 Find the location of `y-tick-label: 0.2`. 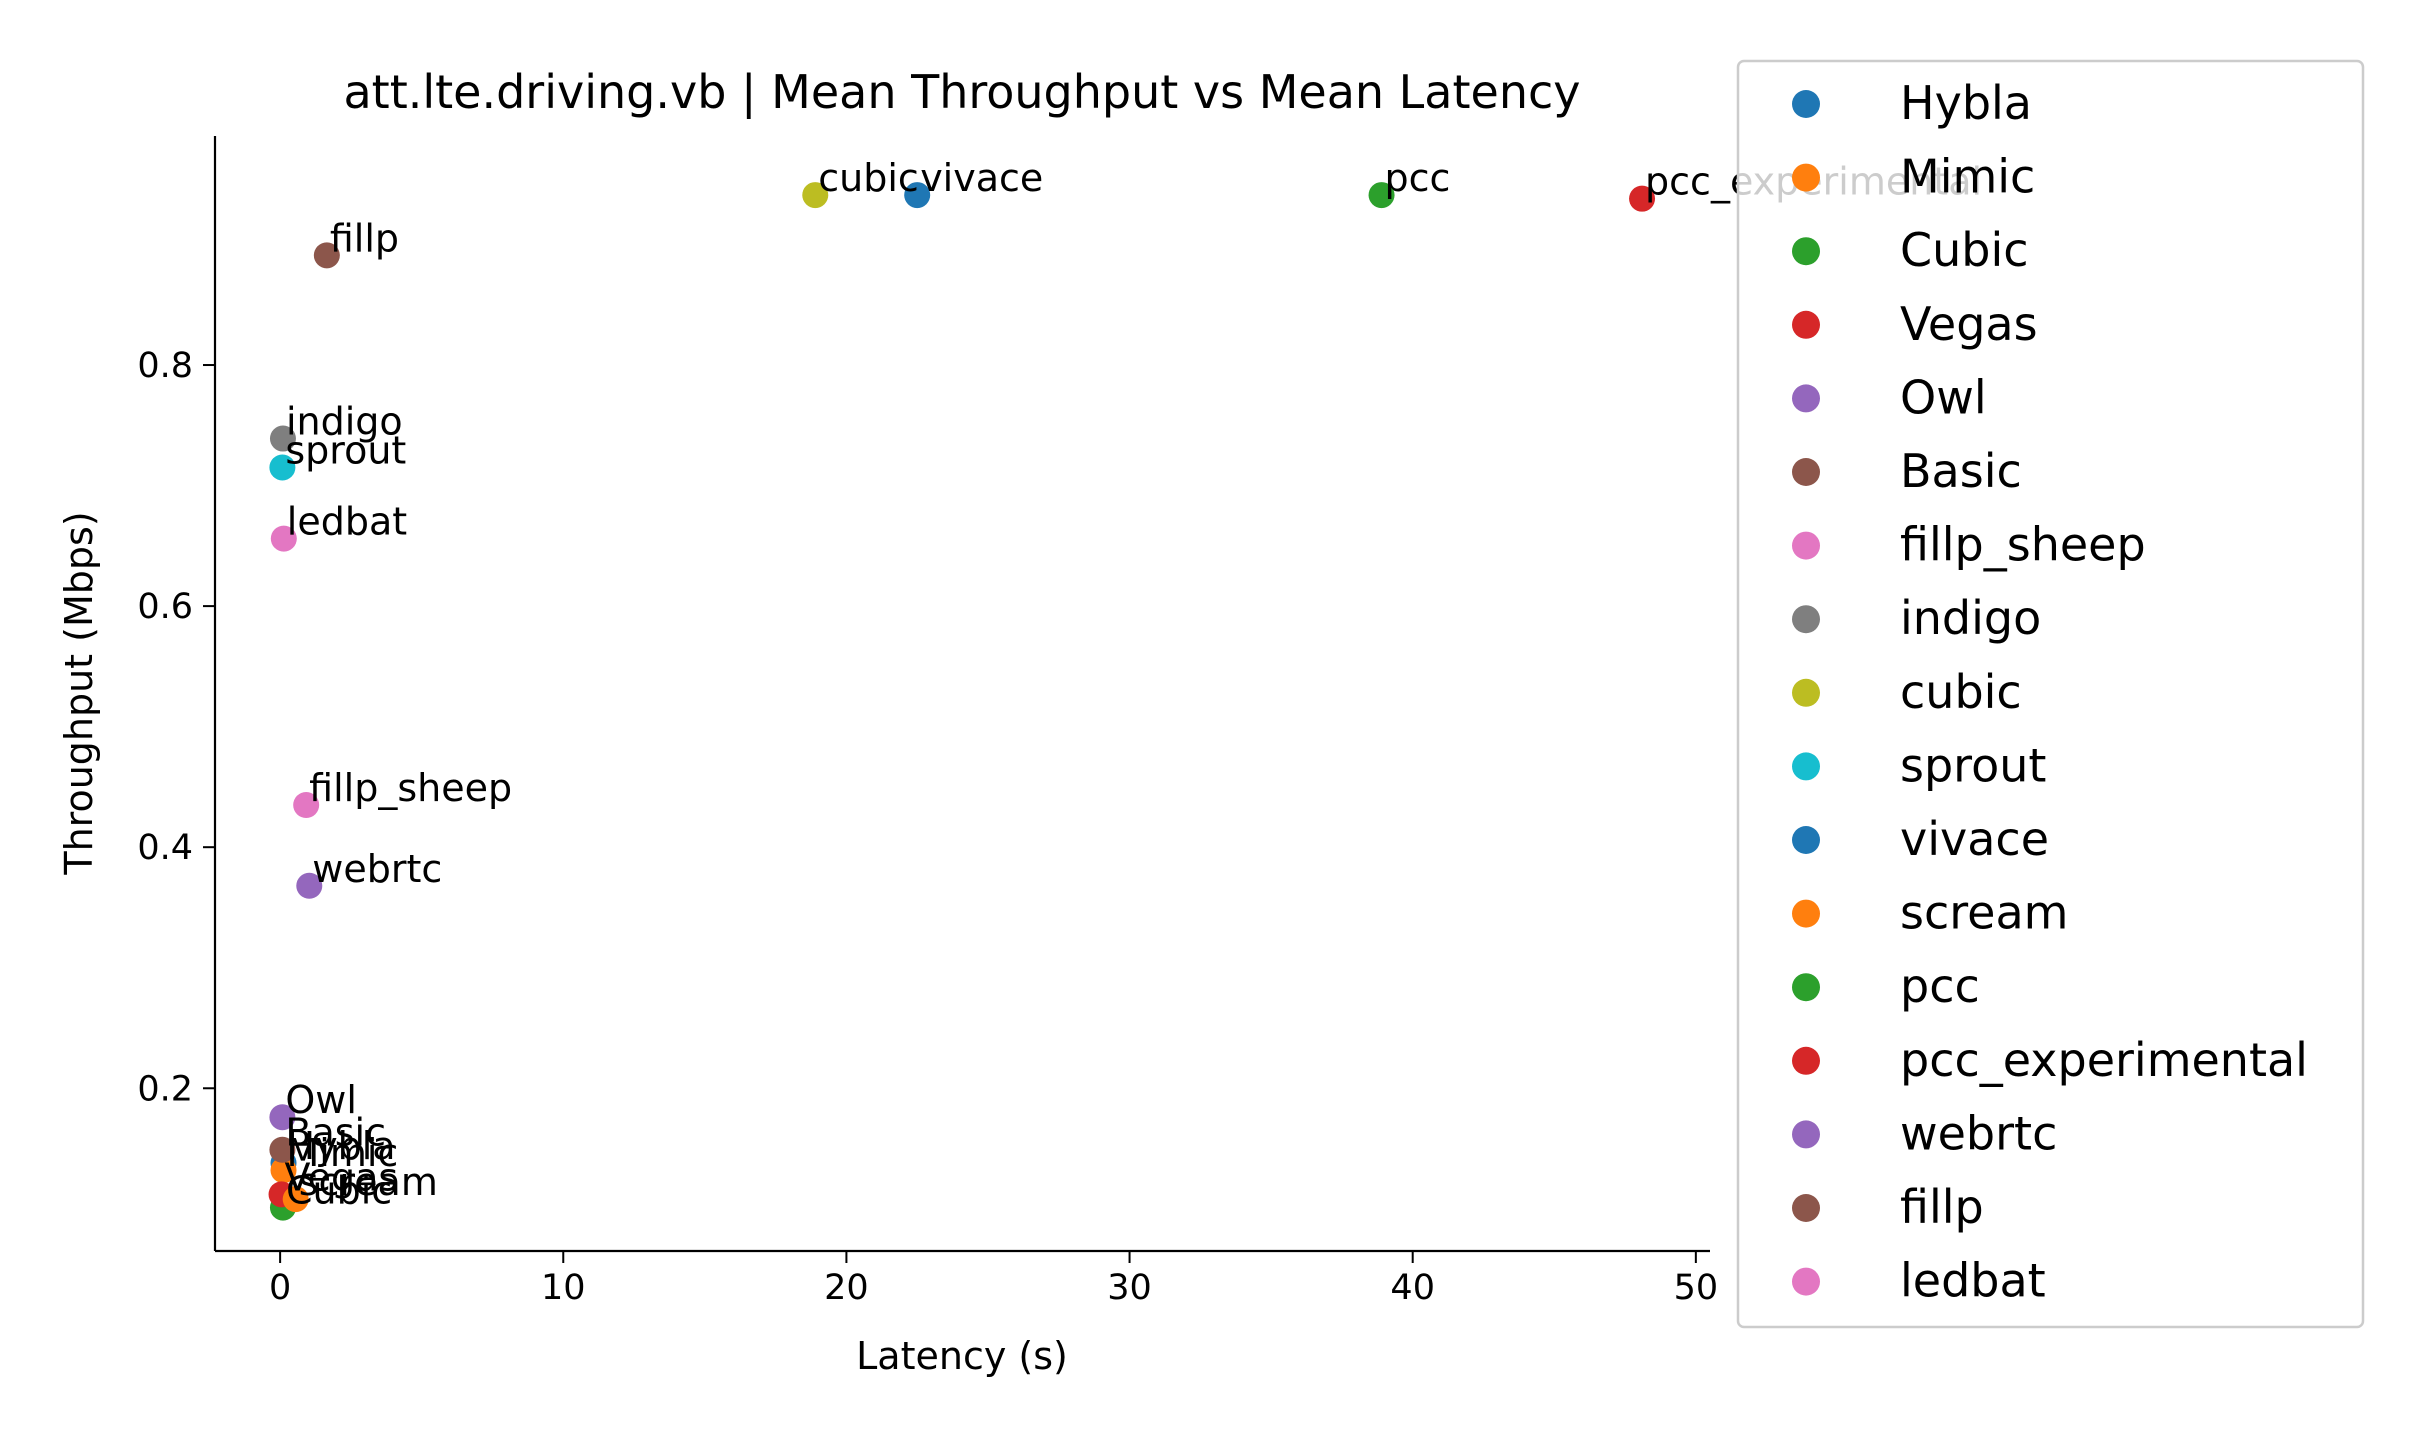

y-tick-label: 0.2 is located at coordinates (165, 1089).